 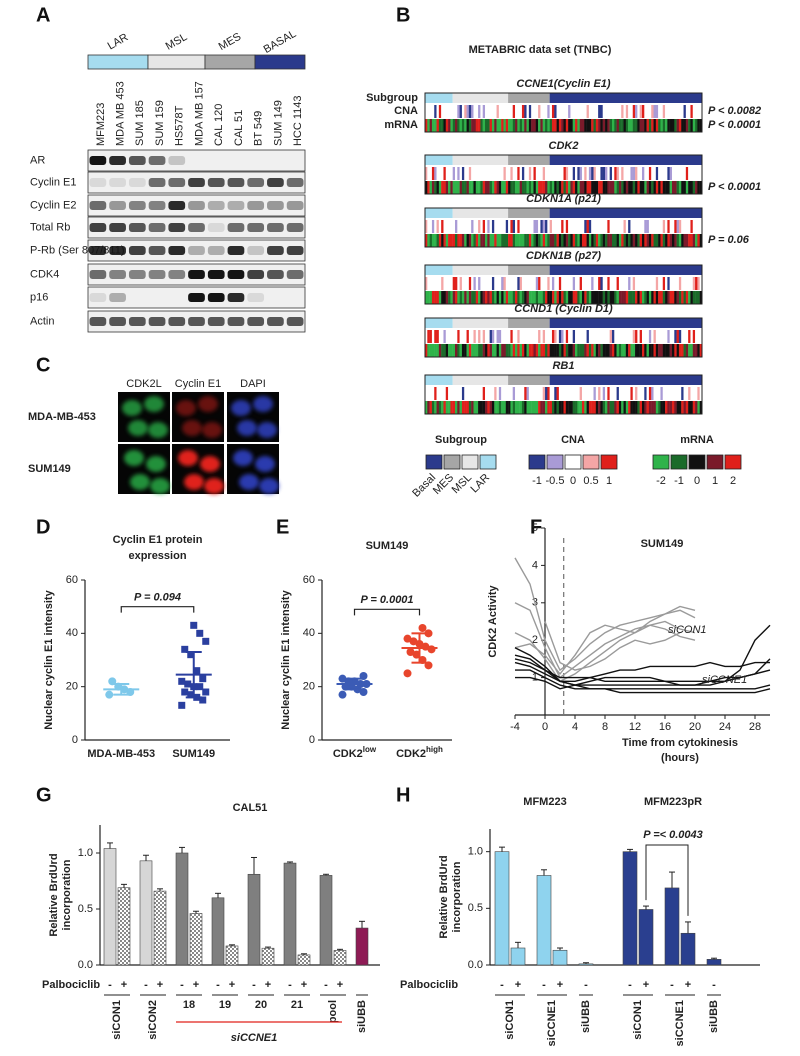 I want to click on chart-title: SUM149, so click(x=662, y=544).